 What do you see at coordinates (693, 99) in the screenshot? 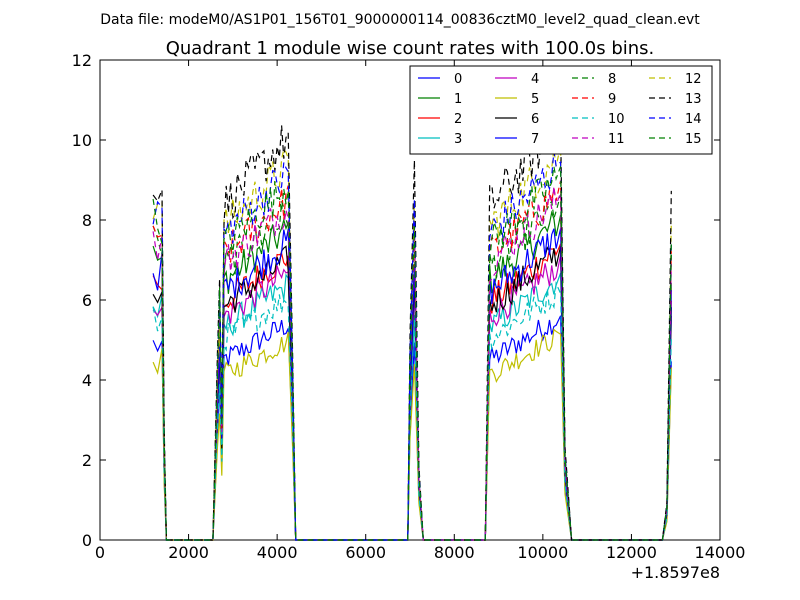
I see `legend-label-13: 13` at bounding box center [693, 99].